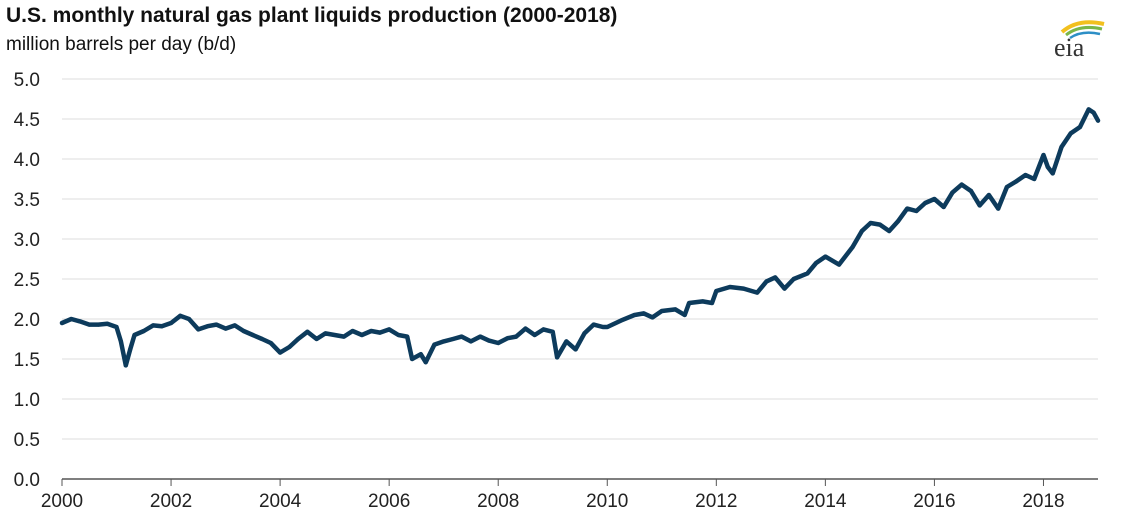 The width and height of the screenshot is (1140, 525). I want to click on y-tick-label: 4.5, so click(27, 120).